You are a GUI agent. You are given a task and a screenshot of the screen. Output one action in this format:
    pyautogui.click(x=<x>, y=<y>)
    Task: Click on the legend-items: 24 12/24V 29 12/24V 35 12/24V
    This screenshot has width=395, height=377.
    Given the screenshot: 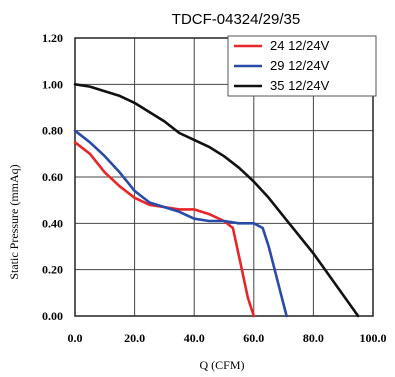 What is the action you would take?
    pyautogui.click(x=282, y=65)
    